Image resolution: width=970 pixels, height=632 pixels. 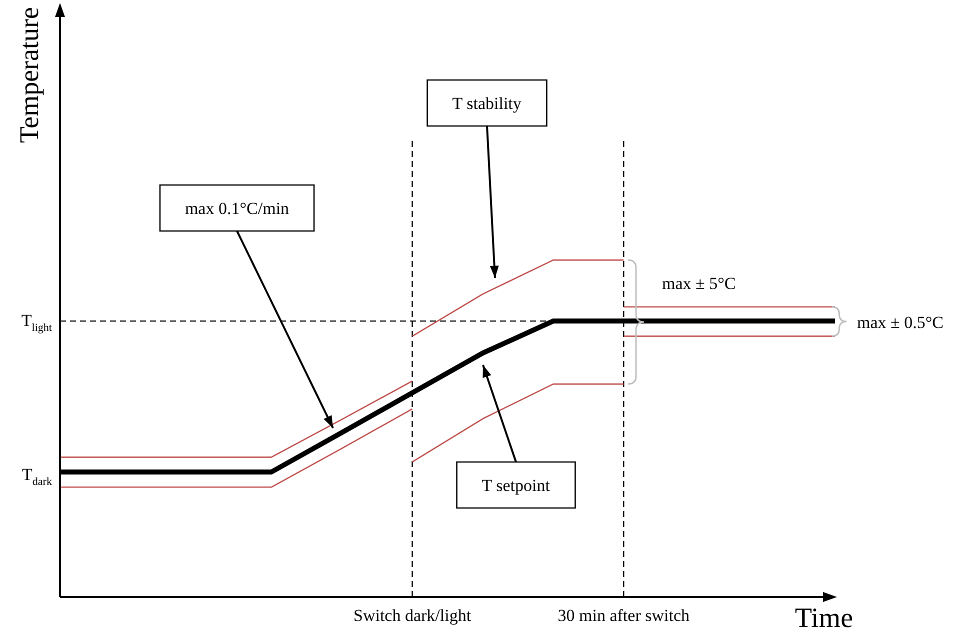 I want to click on annotation: max ± 5°C, so click(x=699, y=283).